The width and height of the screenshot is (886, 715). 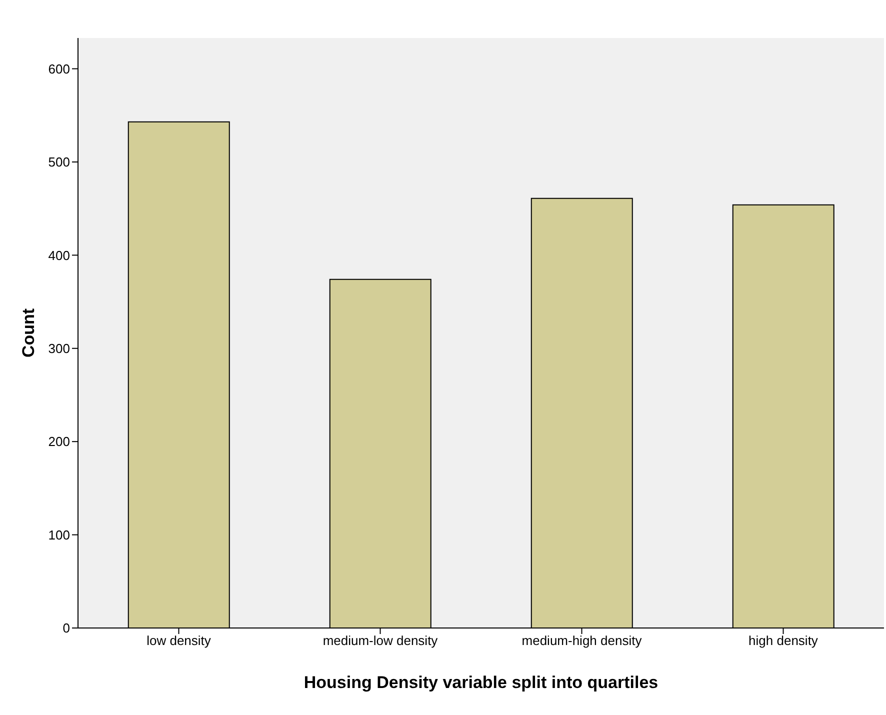 I want to click on y-tick-label: 300, so click(x=59, y=348).